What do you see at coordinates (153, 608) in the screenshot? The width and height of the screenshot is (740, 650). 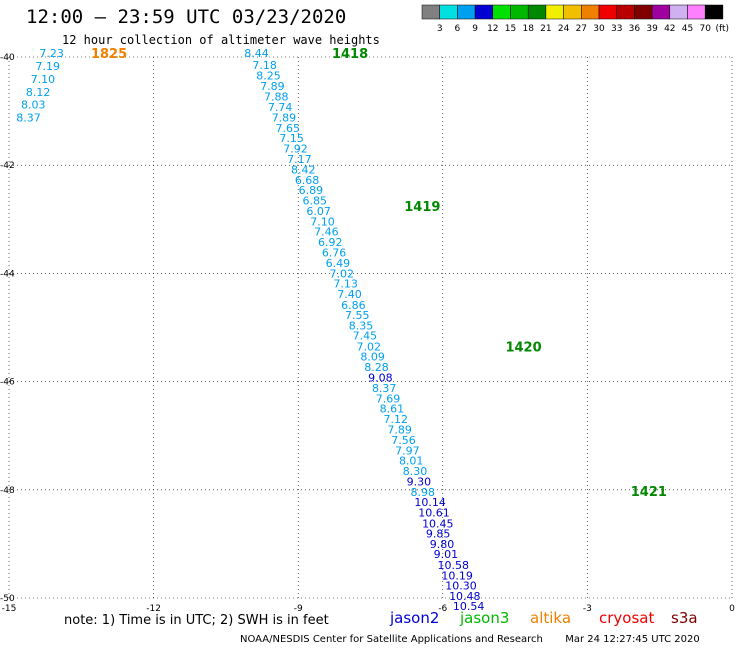 I see `lon-tick-label: -12` at bounding box center [153, 608].